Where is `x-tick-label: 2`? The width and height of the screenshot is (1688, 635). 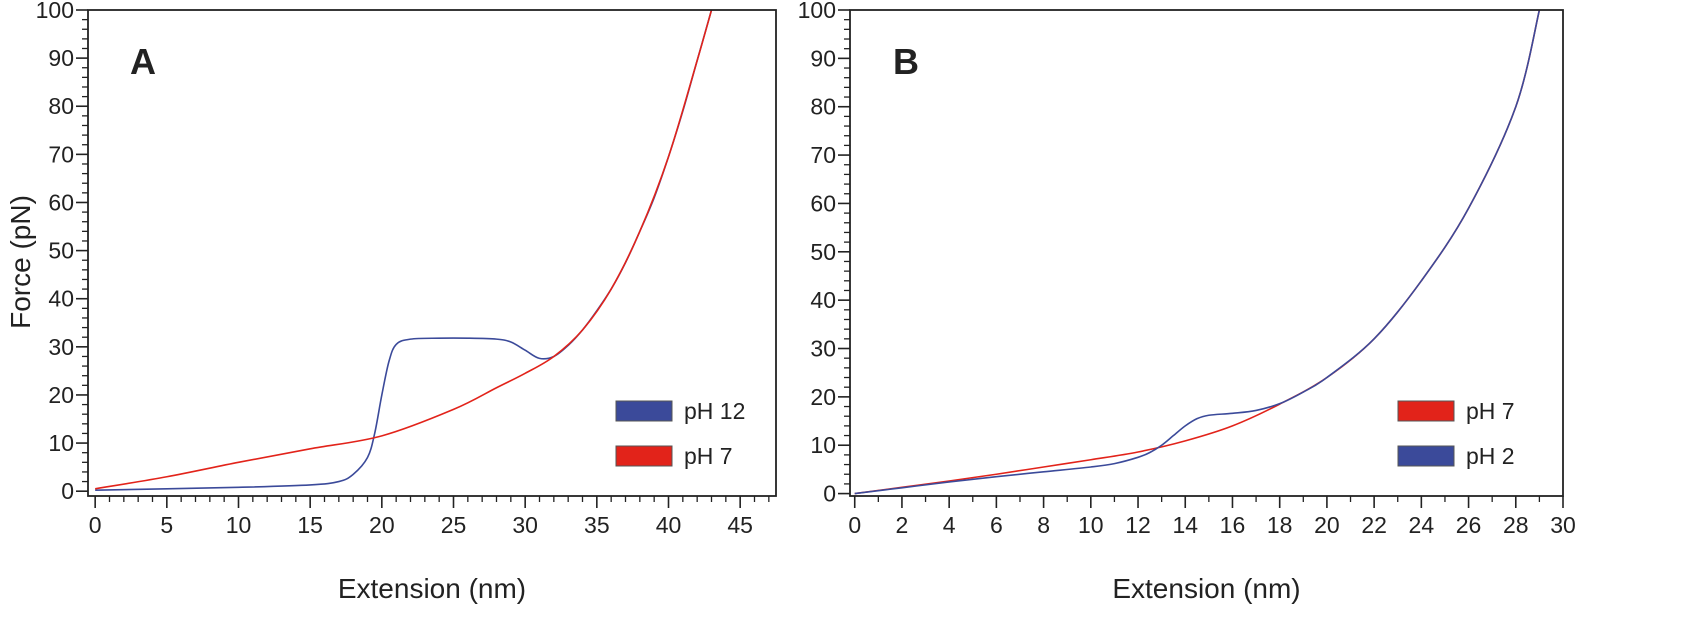
x-tick-label: 2 is located at coordinates (902, 525).